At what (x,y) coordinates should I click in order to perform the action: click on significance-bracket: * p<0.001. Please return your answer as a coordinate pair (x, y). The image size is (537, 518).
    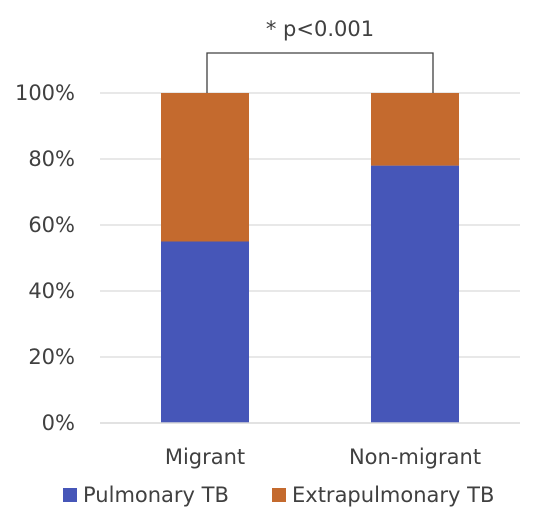
    Looking at the image, I should click on (320, 55).